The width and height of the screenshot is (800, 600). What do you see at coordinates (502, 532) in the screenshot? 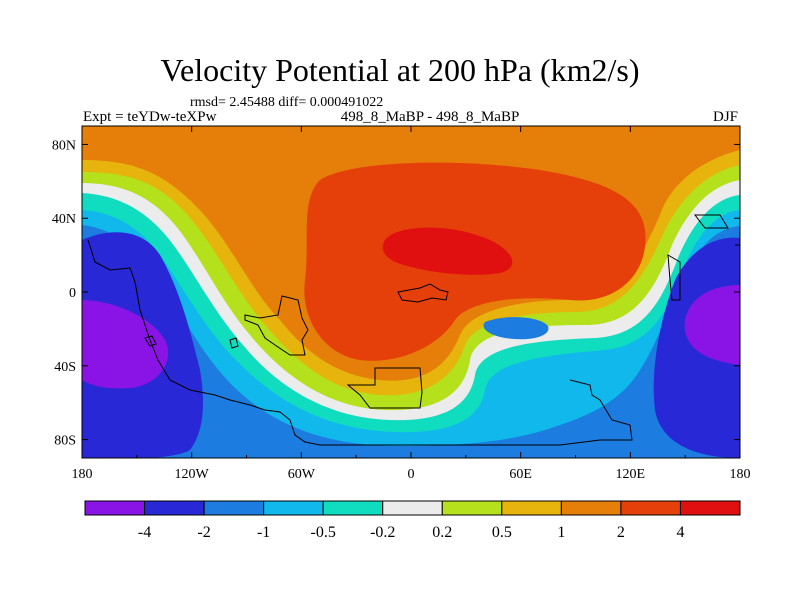
I see `colorbar-label: 0.5` at bounding box center [502, 532].